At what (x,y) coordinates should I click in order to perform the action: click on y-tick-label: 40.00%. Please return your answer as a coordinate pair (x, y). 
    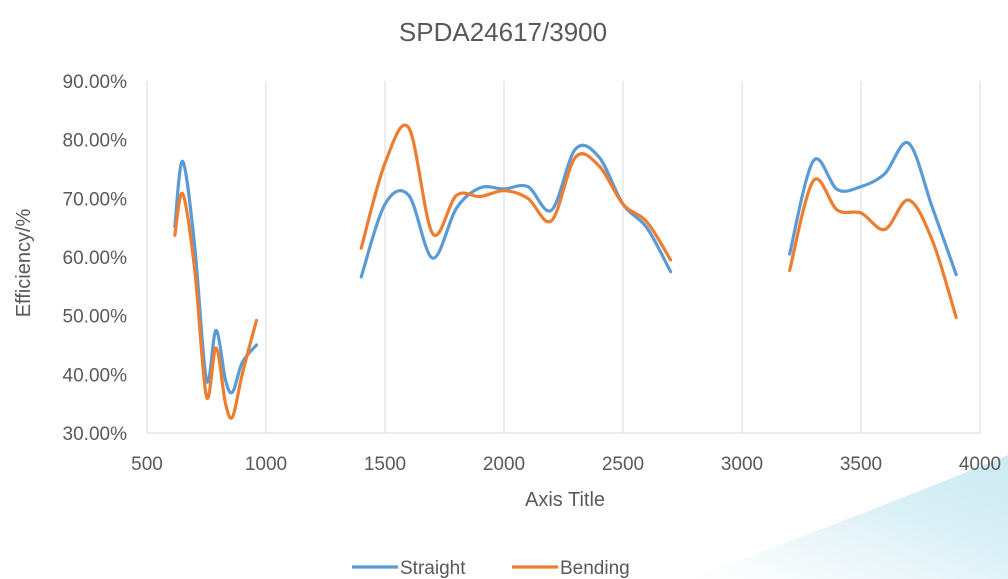
    Looking at the image, I should click on (95, 375).